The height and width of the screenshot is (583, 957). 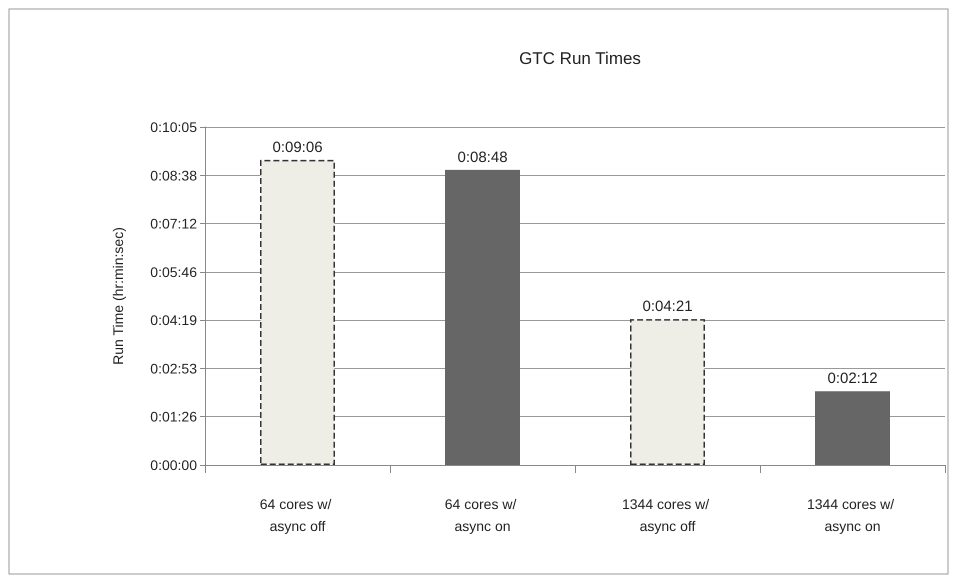 What do you see at coordinates (482, 515) in the screenshot?
I see `x-tick-label: 64 cores w/ async on` at bounding box center [482, 515].